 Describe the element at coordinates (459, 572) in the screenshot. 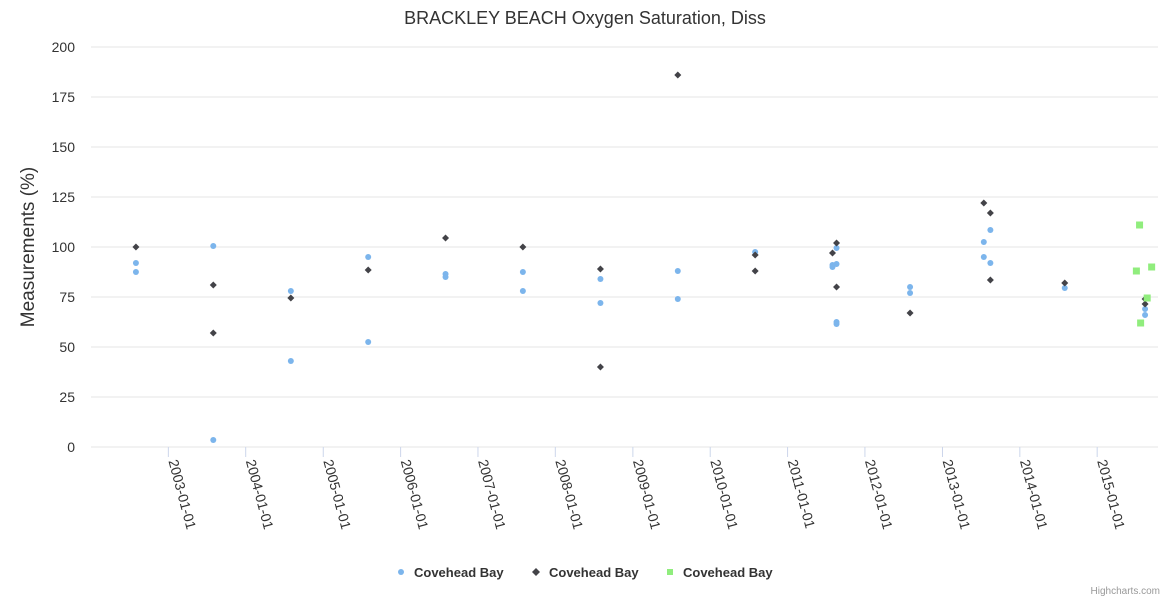

I see `legend-label-1: Covehead Bay` at that location.